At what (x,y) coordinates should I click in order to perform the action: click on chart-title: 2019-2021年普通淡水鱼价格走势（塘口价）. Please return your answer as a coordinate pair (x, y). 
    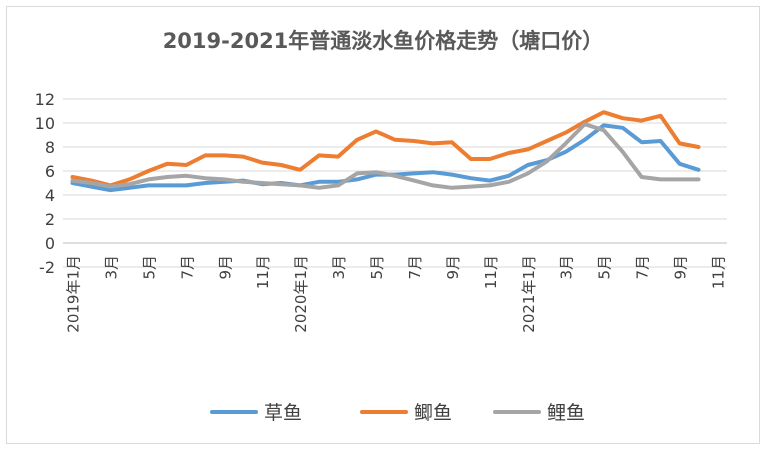
    Looking at the image, I should click on (383, 41).